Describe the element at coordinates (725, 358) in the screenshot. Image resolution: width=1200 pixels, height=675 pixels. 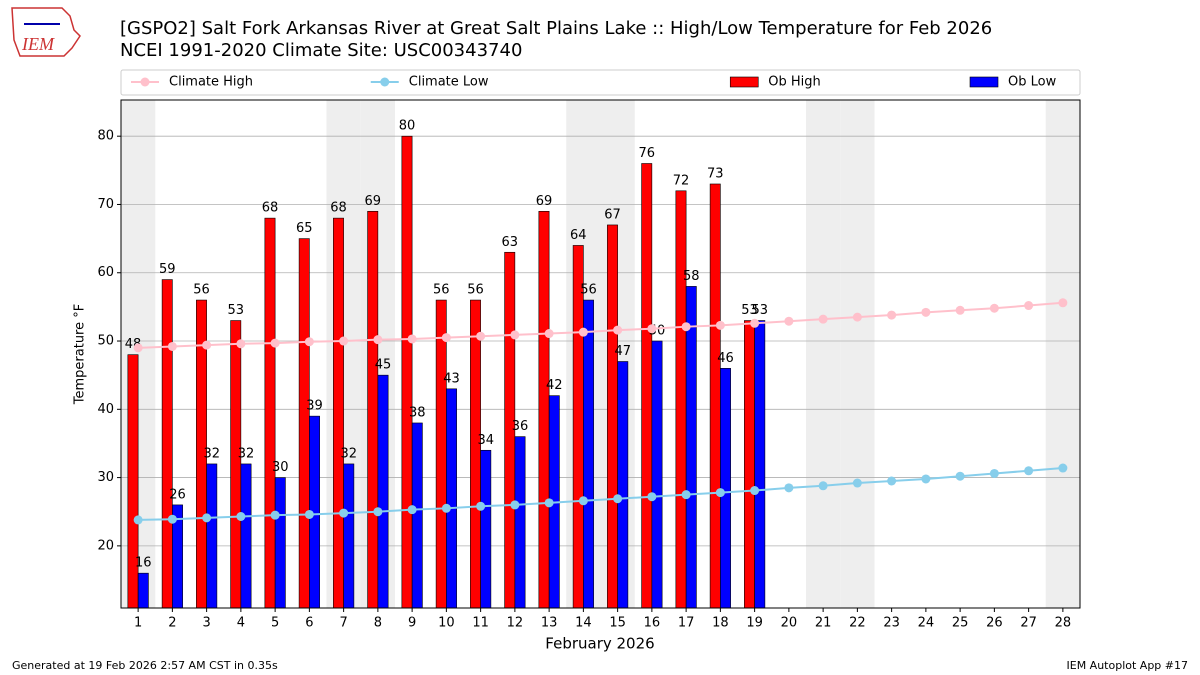
I see `bar-value-label: 46` at that location.